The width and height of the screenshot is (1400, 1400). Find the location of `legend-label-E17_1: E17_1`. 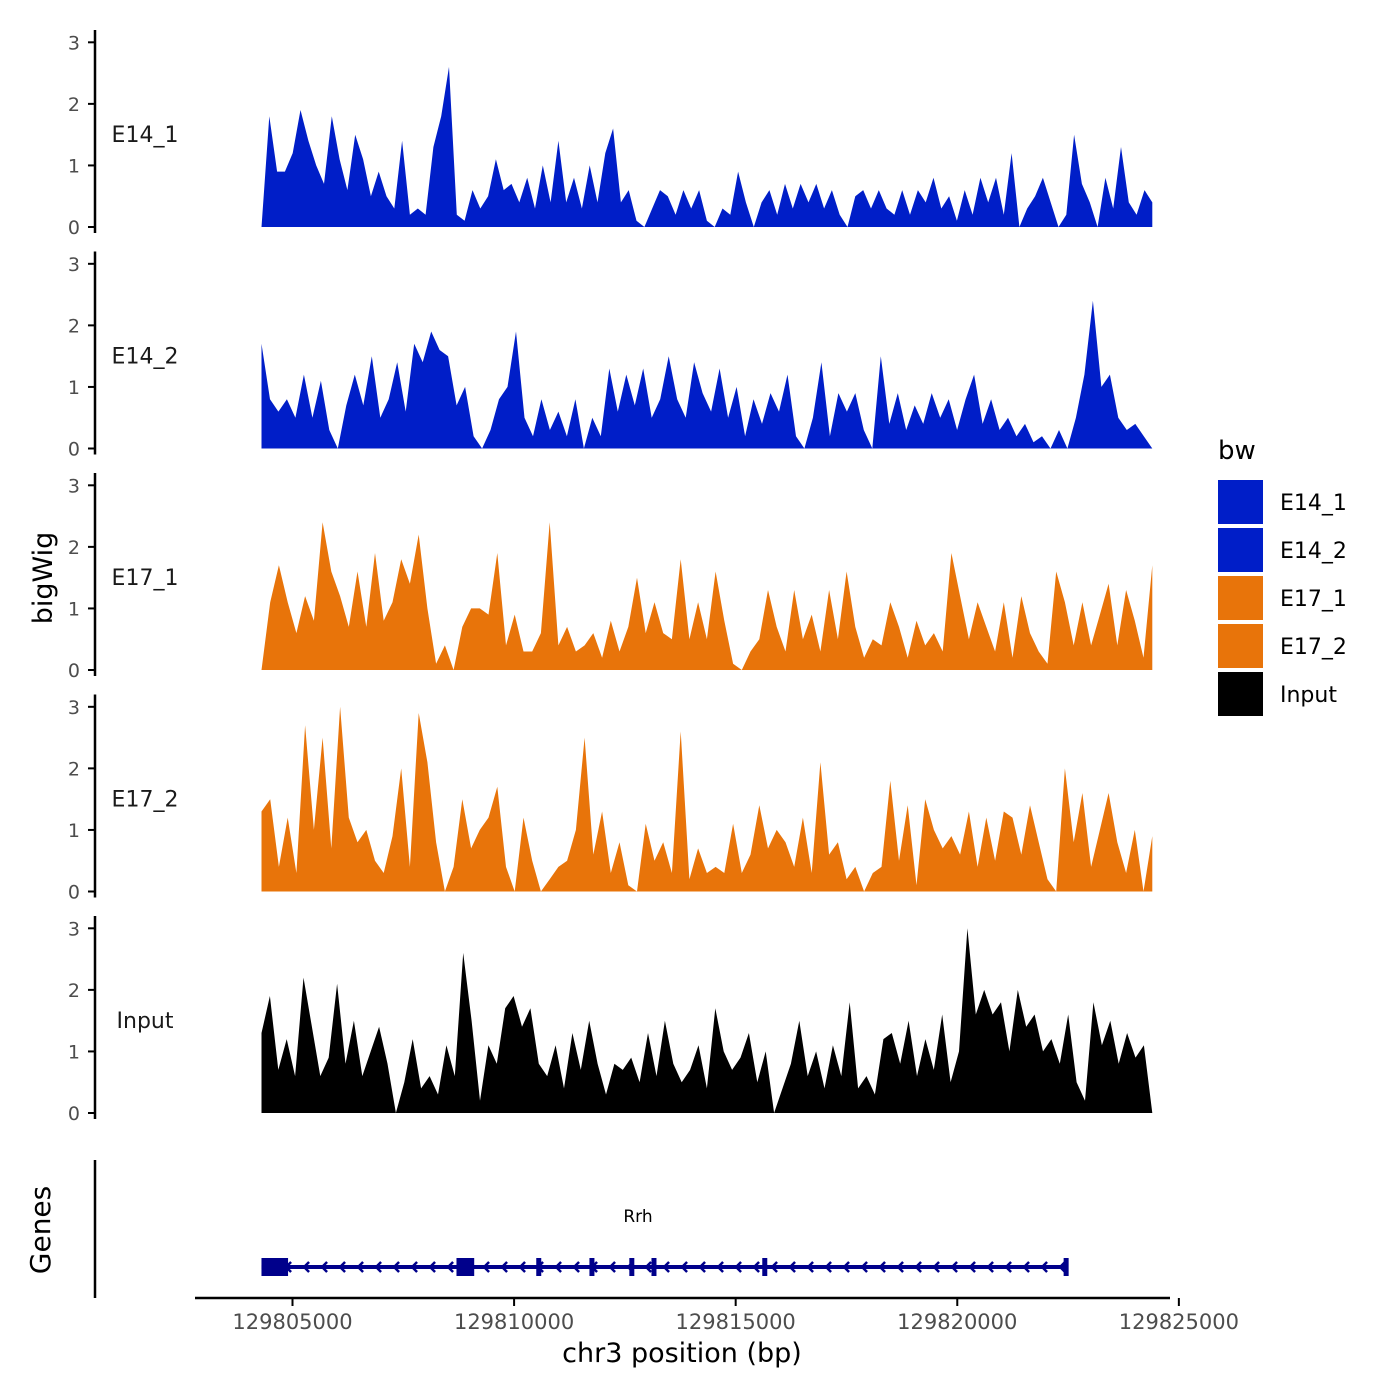

legend-label-E17_1: E17_1 is located at coordinates (1313, 599).